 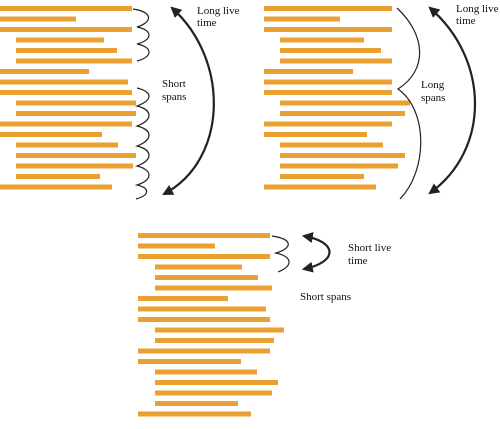 What do you see at coordinates (371, 254) in the screenshot?
I see `arrow-label: Short live time` at bounding box center [371, 254].